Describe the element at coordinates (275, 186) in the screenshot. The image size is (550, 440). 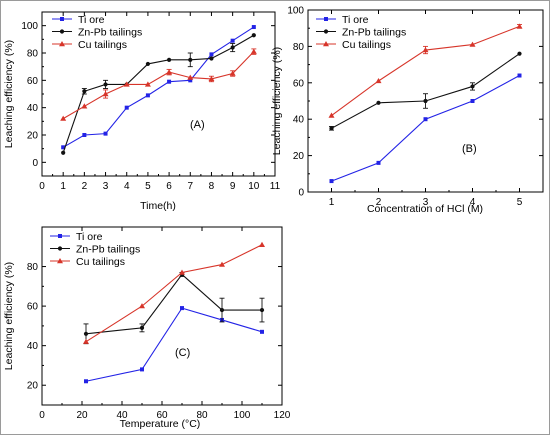
I see `x-tick-label: 11` at that location.